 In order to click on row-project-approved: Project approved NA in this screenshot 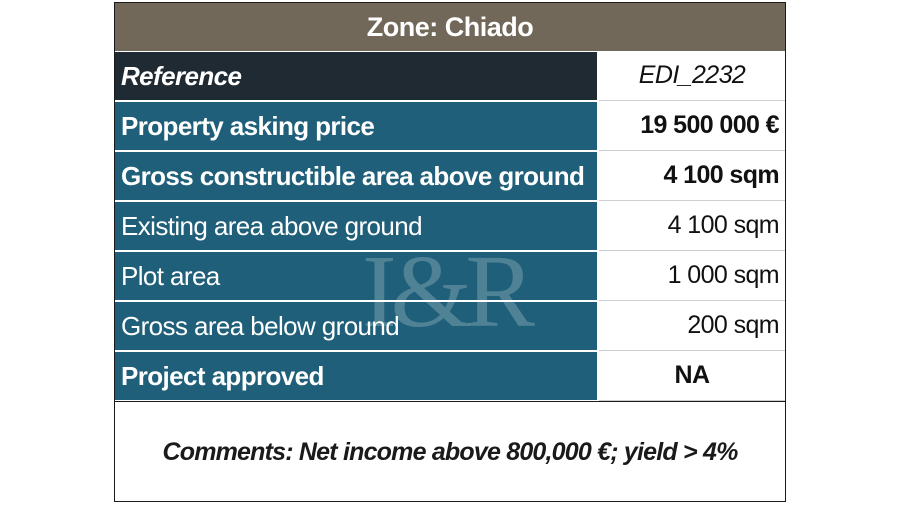, I will do `click(450, 376)`.